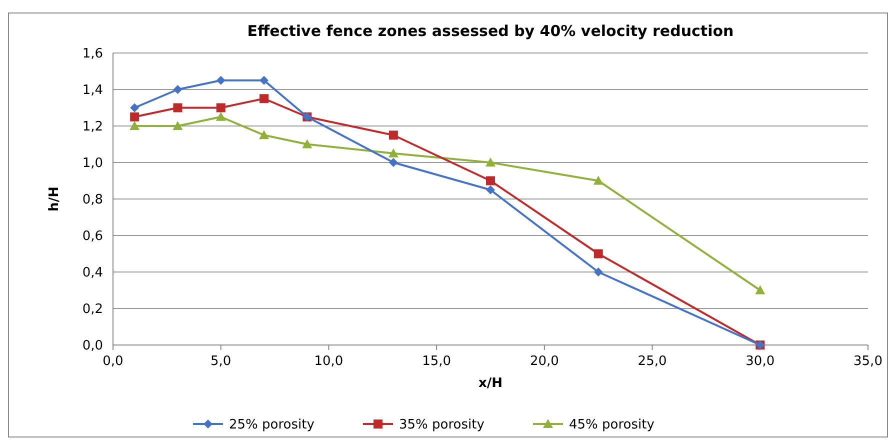 This screenshot has width=890, height=443. Describe the element at coordinates (652, 361) in the screenshot. I see `x-tick-label: 25,0` at that location.